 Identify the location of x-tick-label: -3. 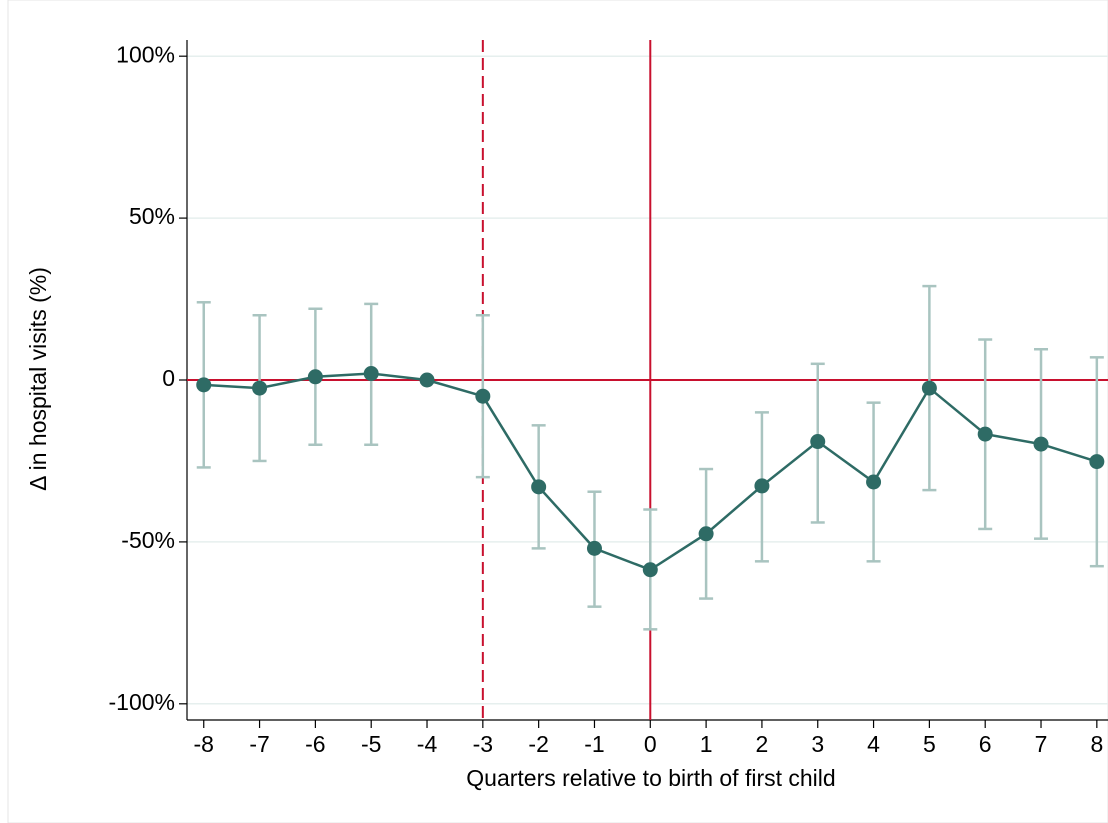
(483, 744).